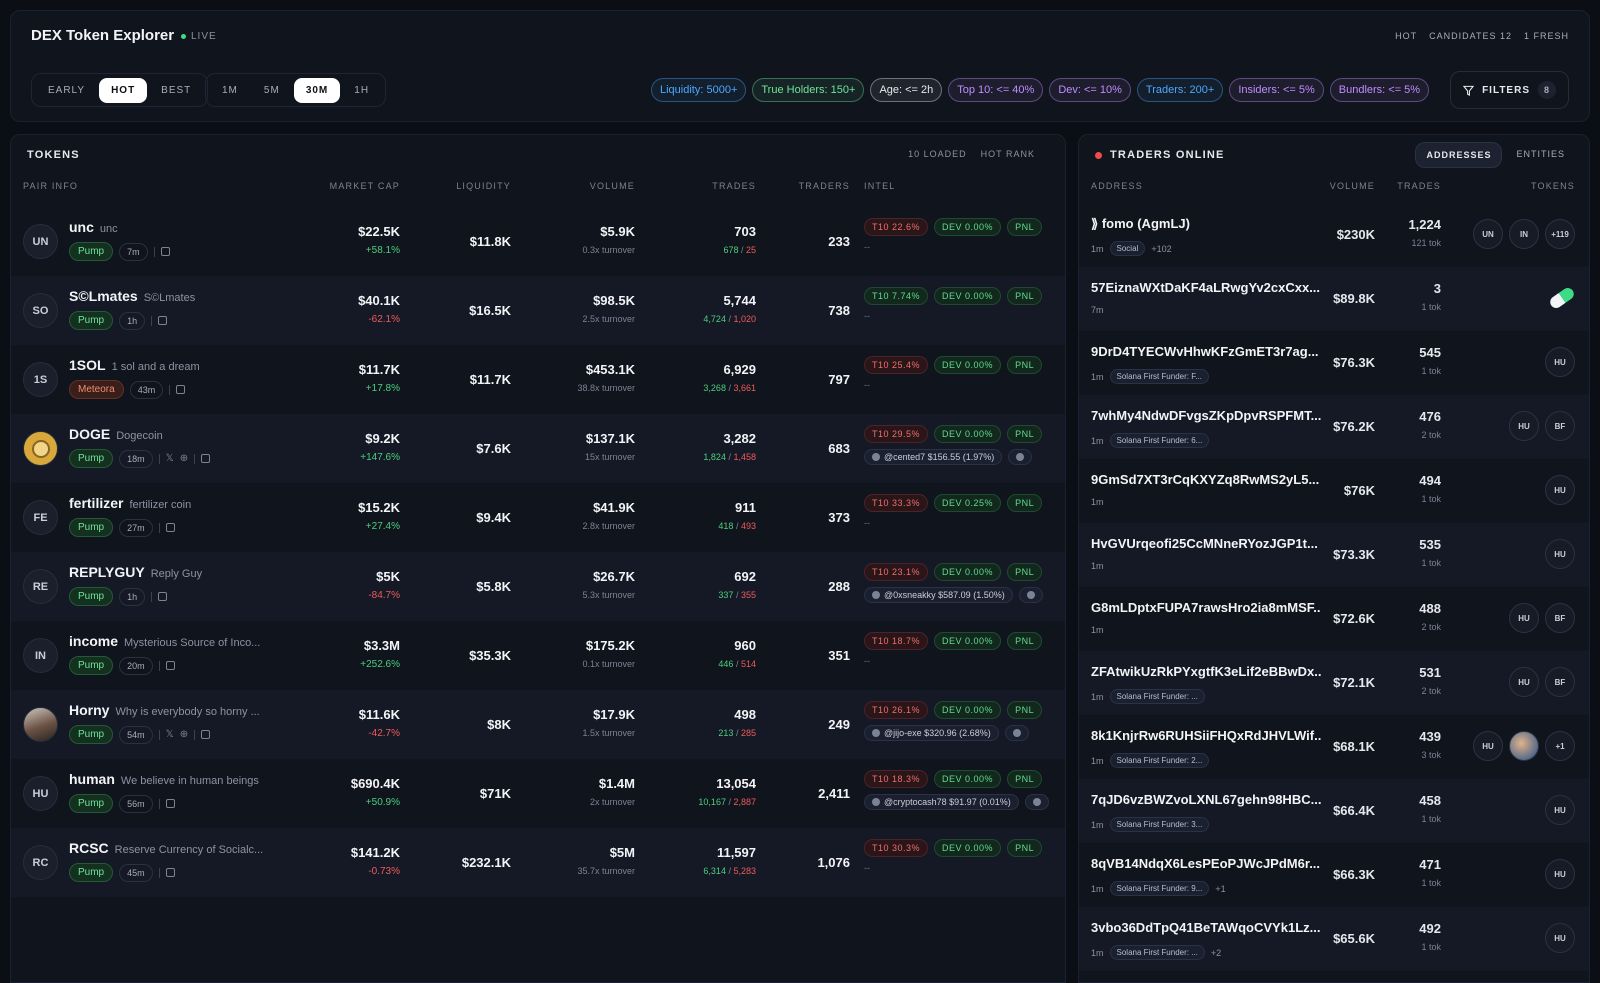  I want to click on timeframe-option-1h: 1H, so click(362, 90).